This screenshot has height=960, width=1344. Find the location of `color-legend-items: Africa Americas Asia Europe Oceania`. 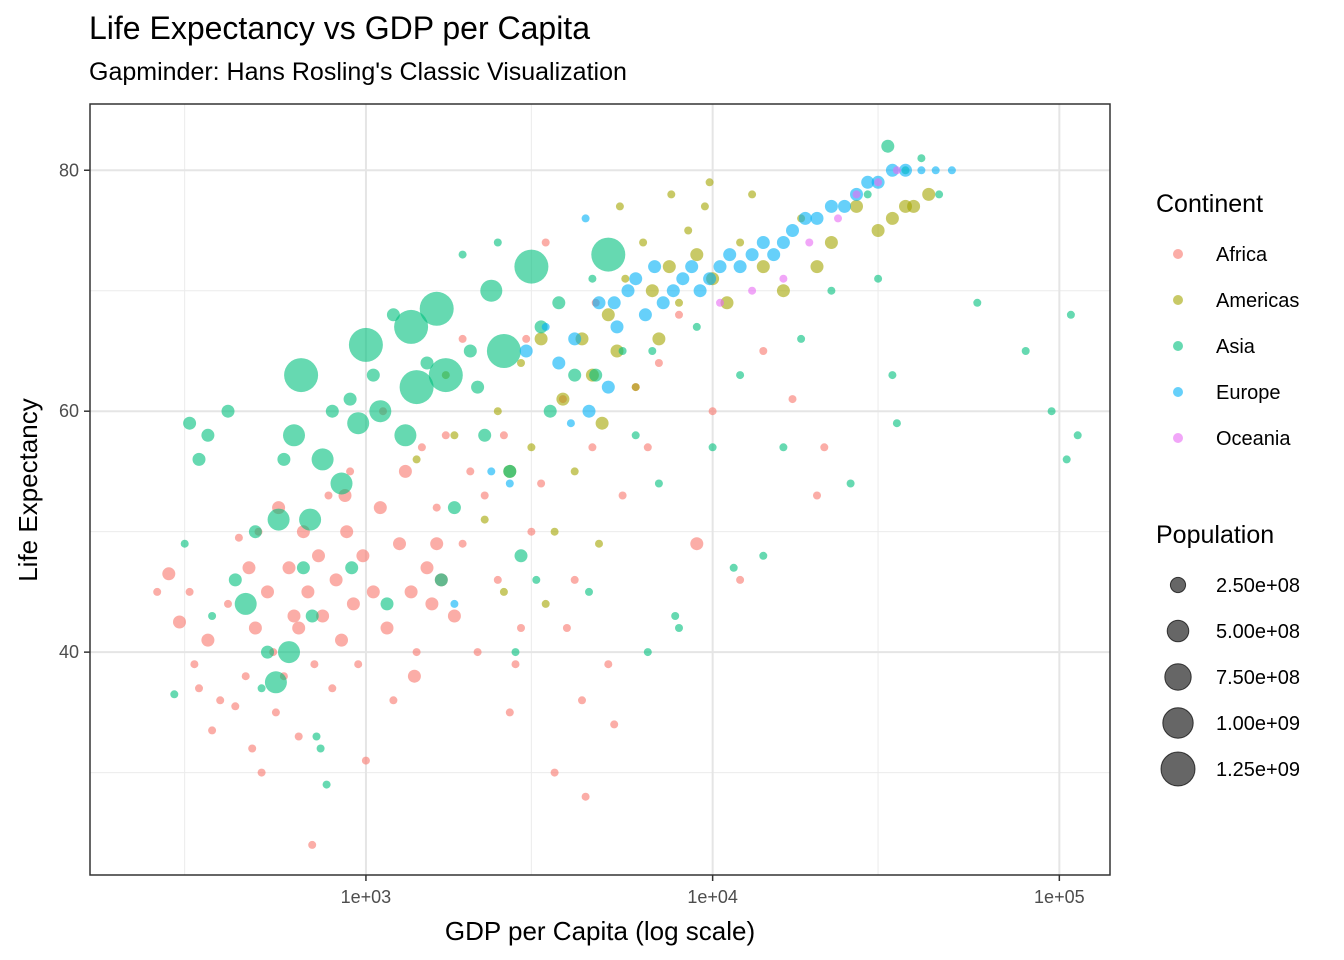

color-legend-items: Africa Americas Asia Europe Oceania is located at coordinates (1236, 347).